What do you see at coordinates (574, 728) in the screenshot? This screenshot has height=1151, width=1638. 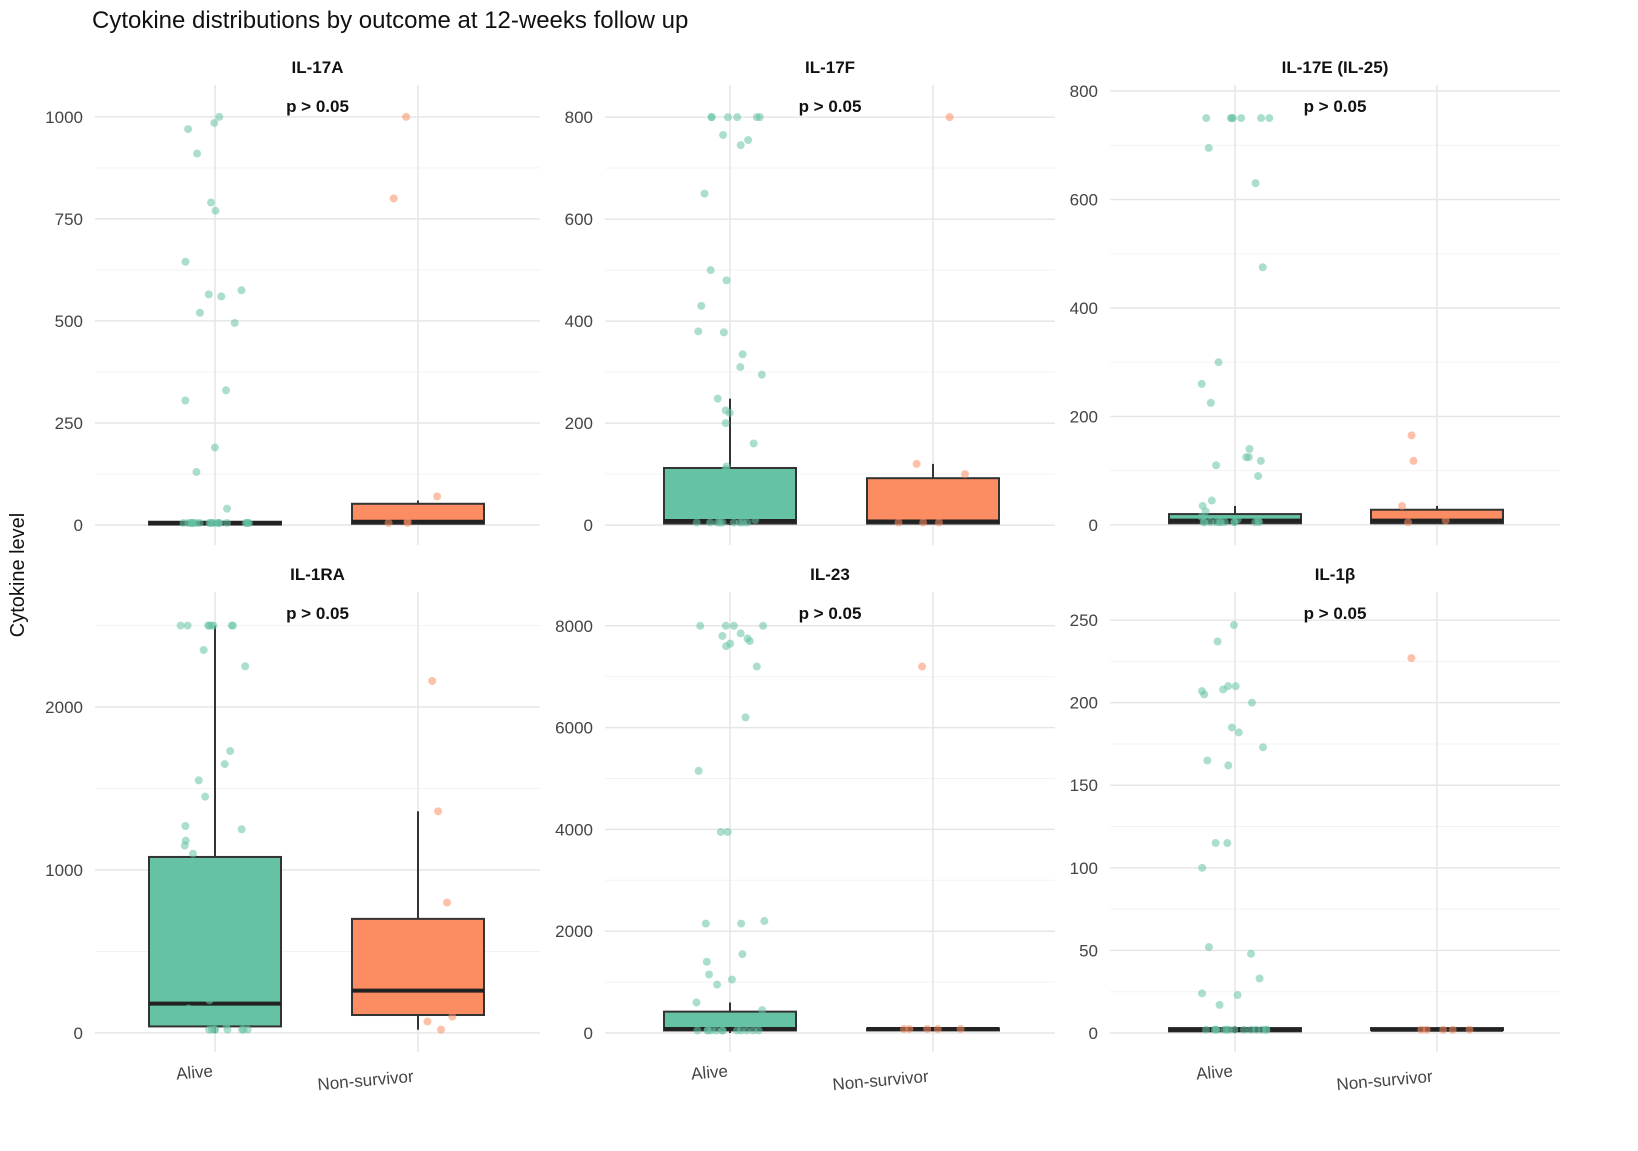 I see `y-tick-label: 6000` at bounding box center [574, 728].